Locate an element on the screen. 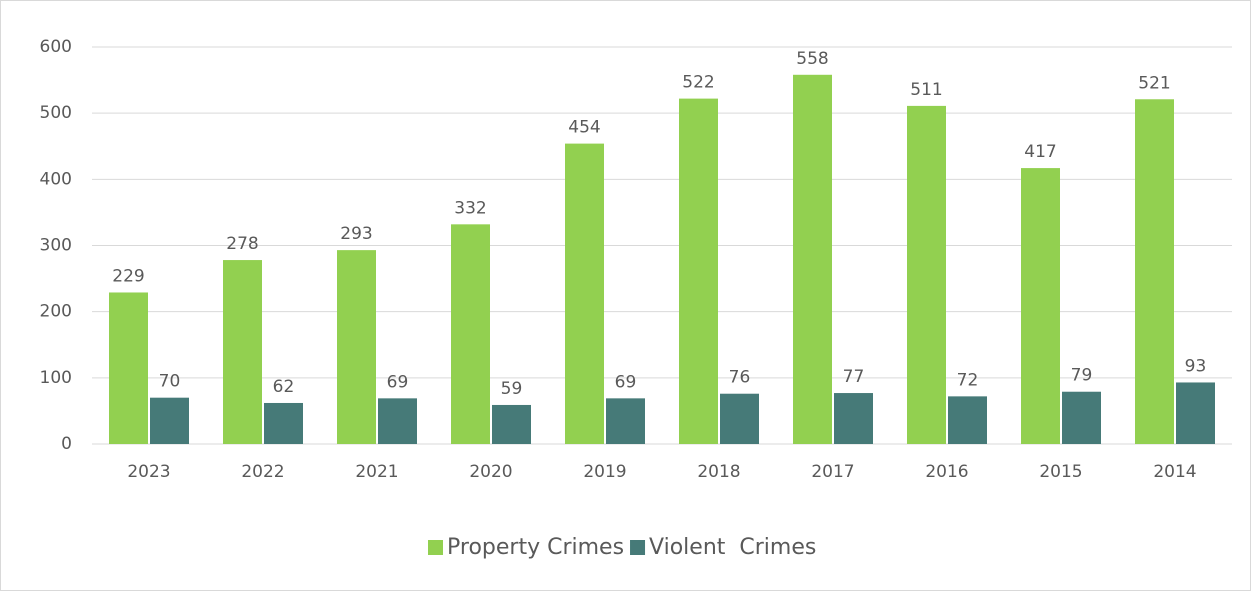  y-tick-label: 0 is located at coordinates (66, 444).